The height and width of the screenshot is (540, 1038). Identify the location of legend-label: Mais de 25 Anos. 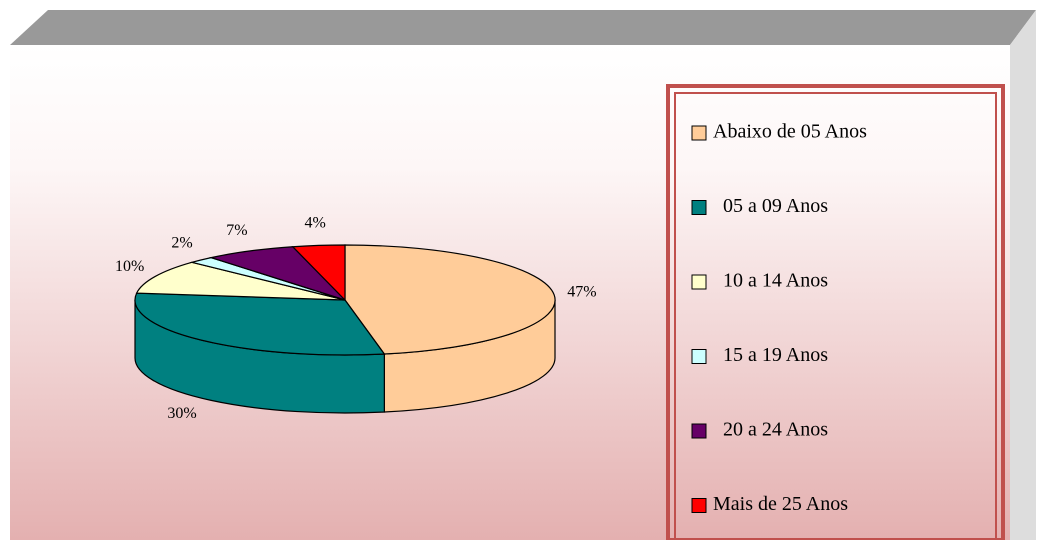
(780, 504).